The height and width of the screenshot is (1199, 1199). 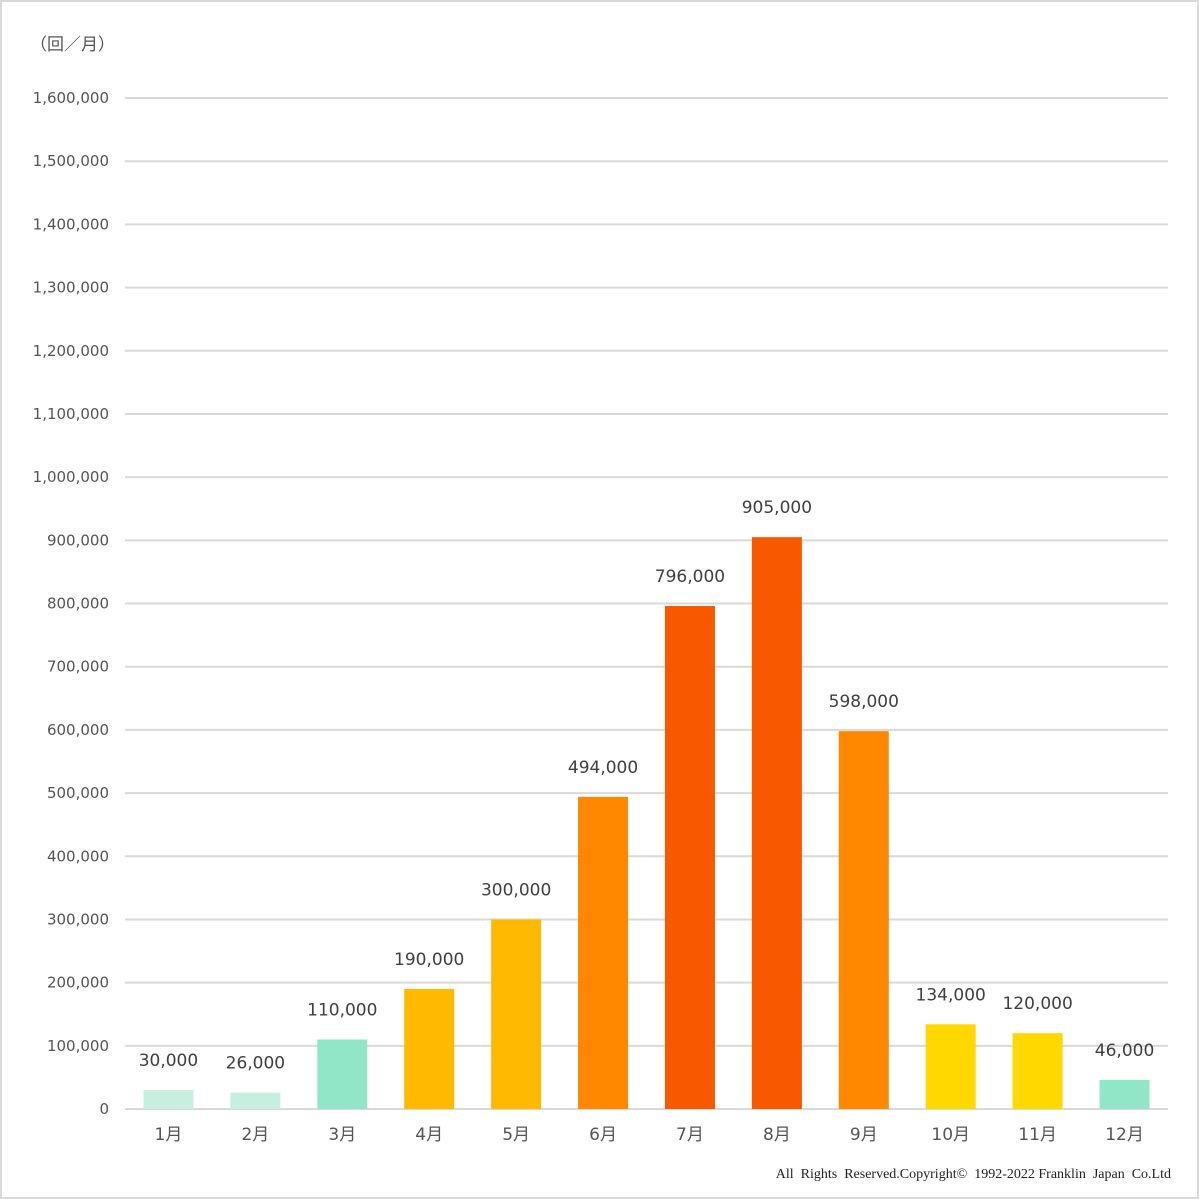 I want to click on data-label: 494,000, so click(x=603, y=768).